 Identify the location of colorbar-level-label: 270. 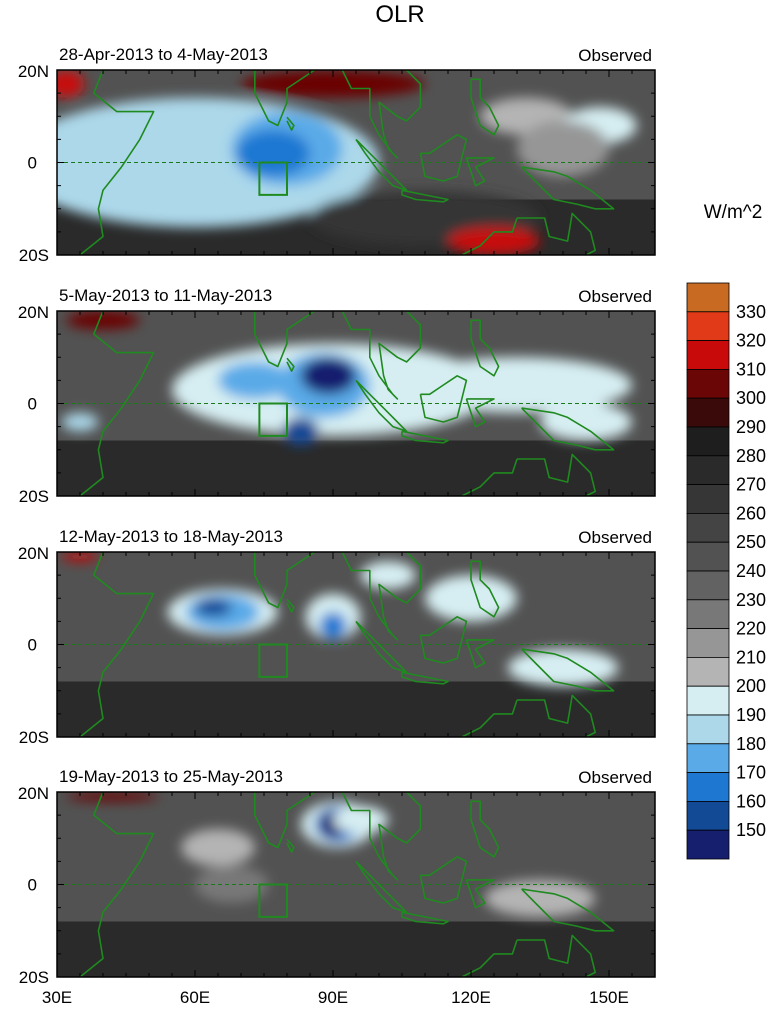
(751, 485).